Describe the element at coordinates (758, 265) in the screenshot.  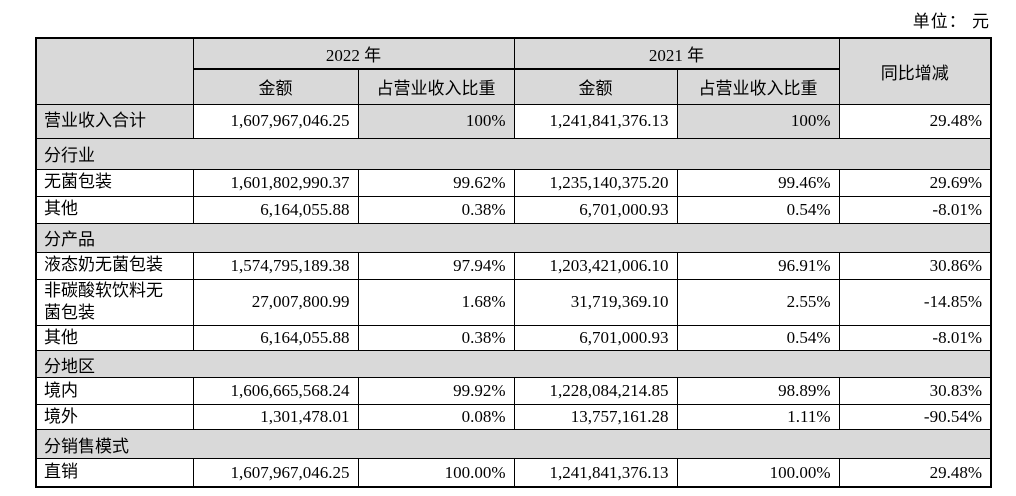
I see `ratio-2021-cell: 96.91%` at that location.